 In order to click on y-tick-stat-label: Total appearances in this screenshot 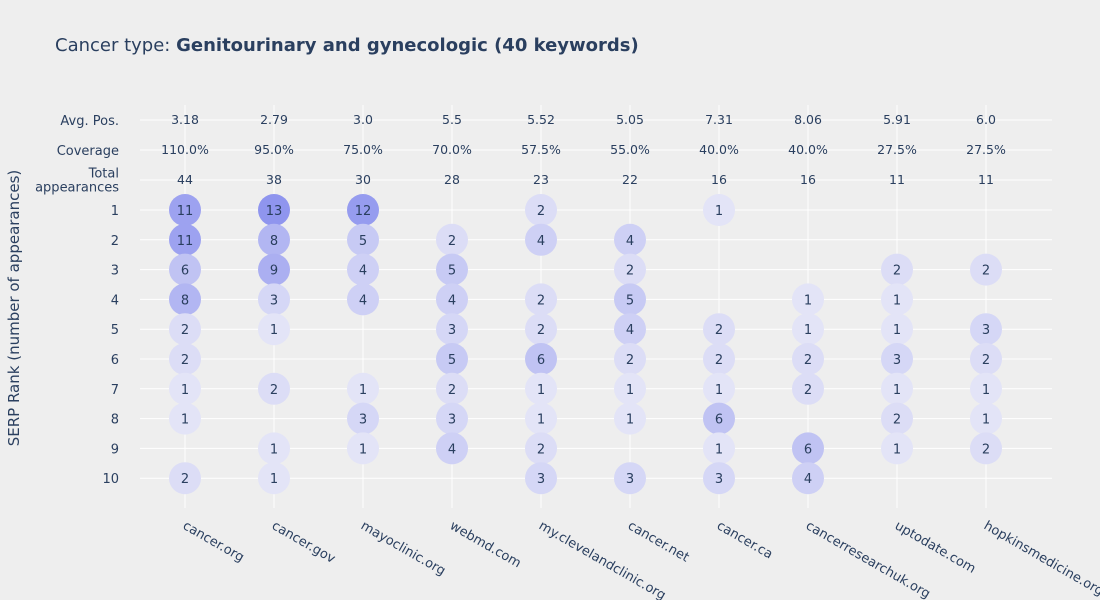, I will do `click(77, 181)`.